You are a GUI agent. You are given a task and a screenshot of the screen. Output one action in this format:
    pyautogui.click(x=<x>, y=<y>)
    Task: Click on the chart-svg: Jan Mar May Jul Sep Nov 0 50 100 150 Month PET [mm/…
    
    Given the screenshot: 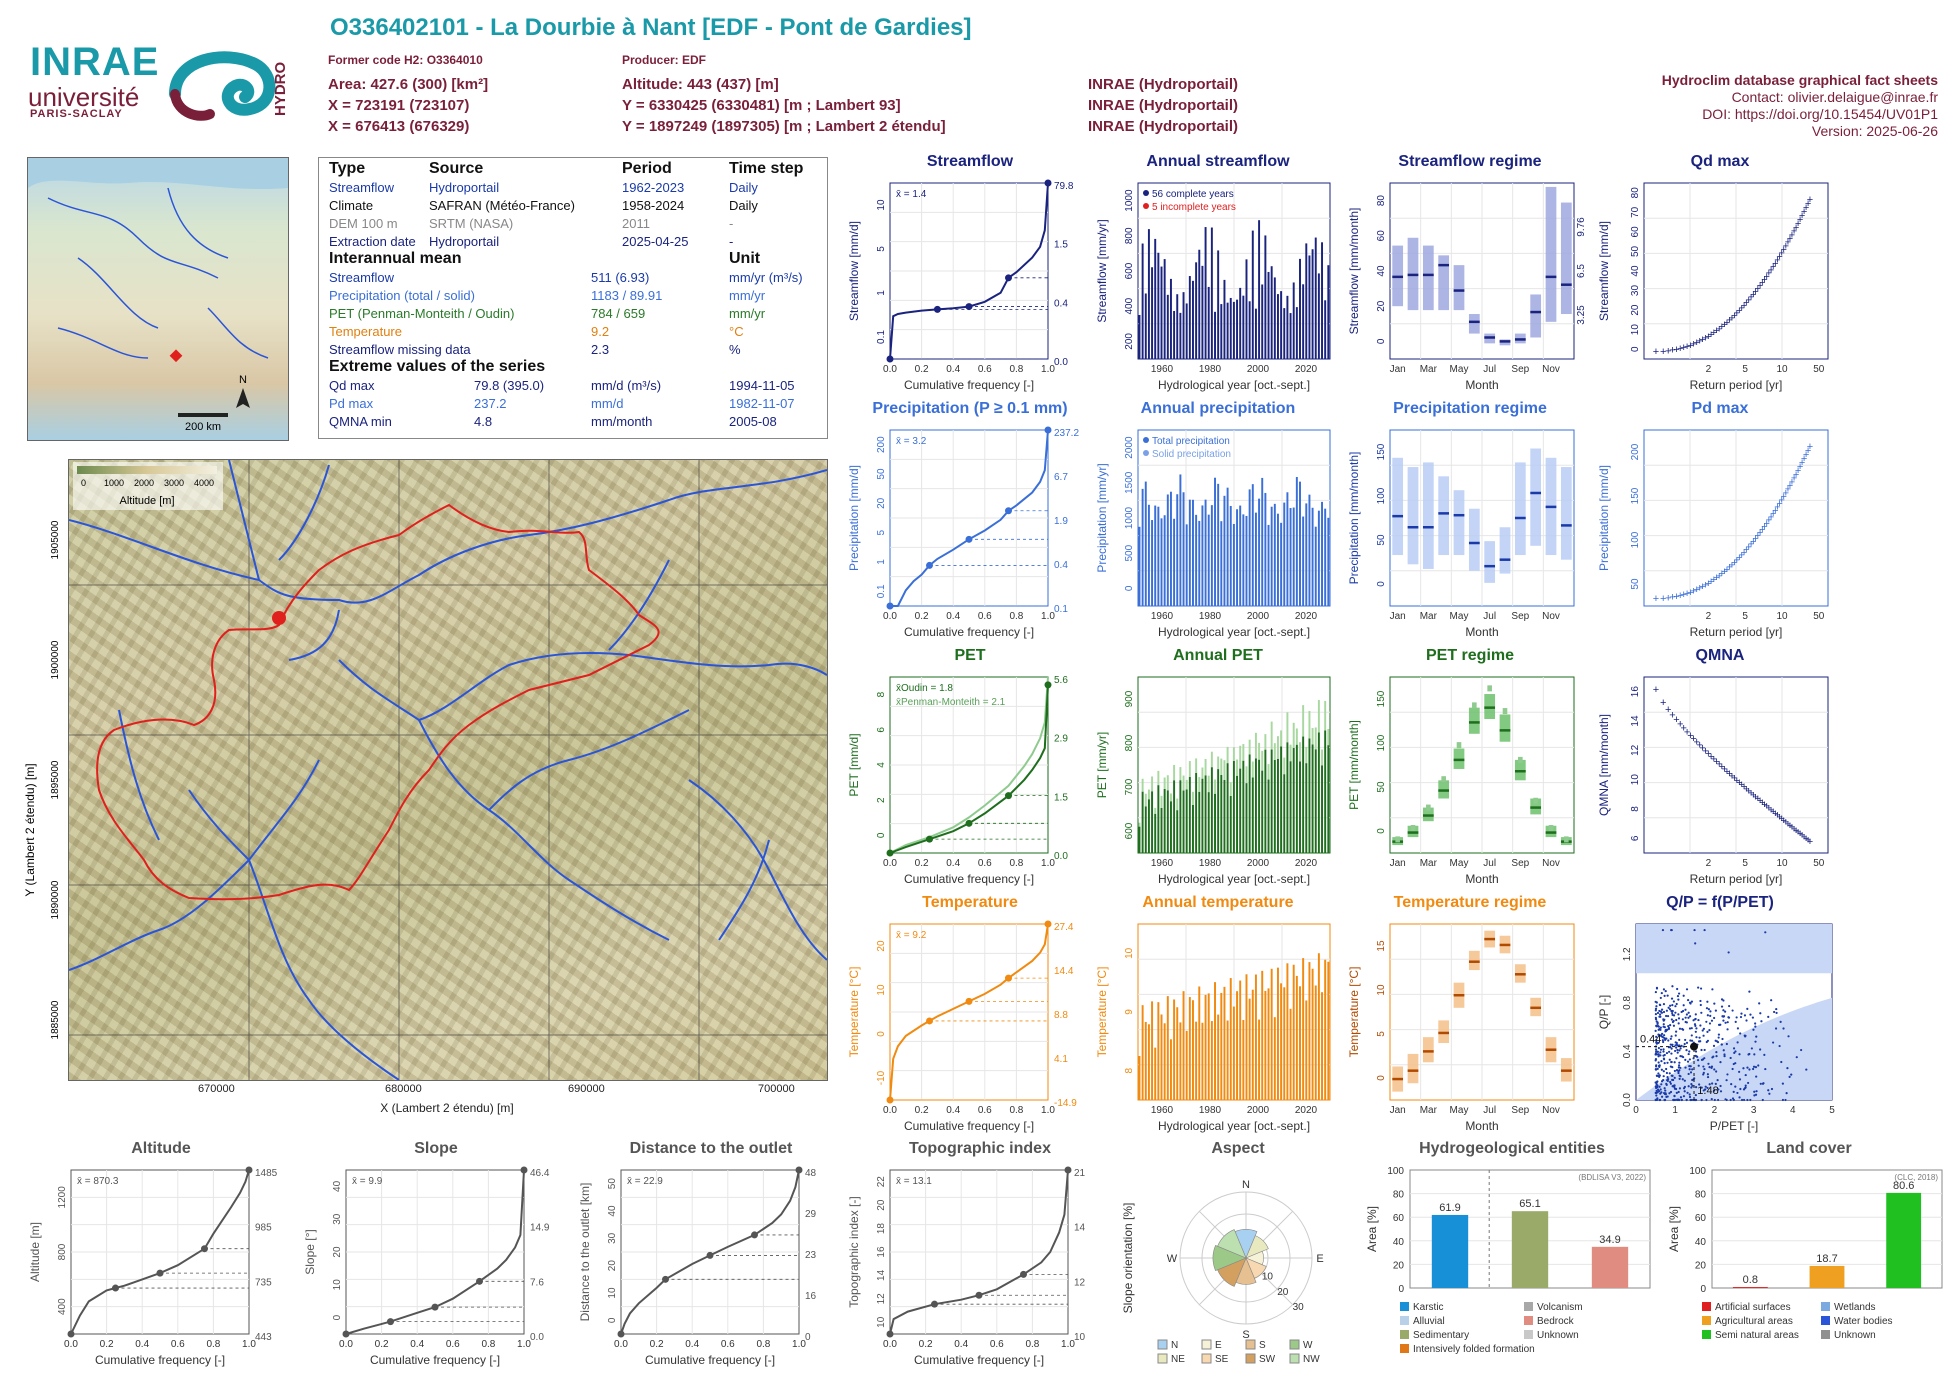 What is the action you would take?
    pyautogui.click(x=1470, y=781)
    